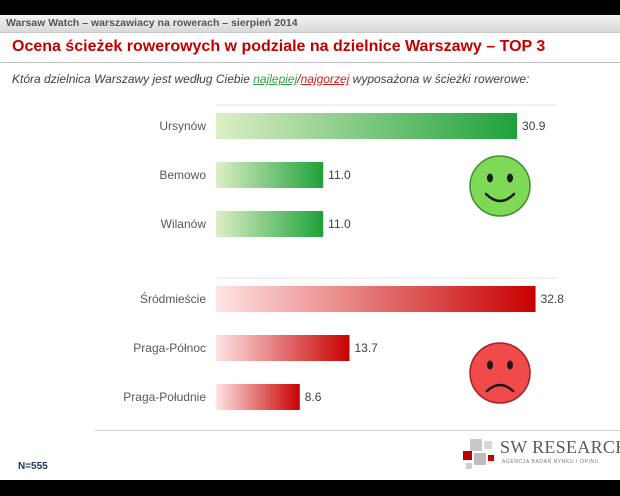 This screenshot has width=620, height=496. What do you see at coordinates (310, 7) in the screenshot?
I see `top-black-bar` at bounding box center [310, 7].